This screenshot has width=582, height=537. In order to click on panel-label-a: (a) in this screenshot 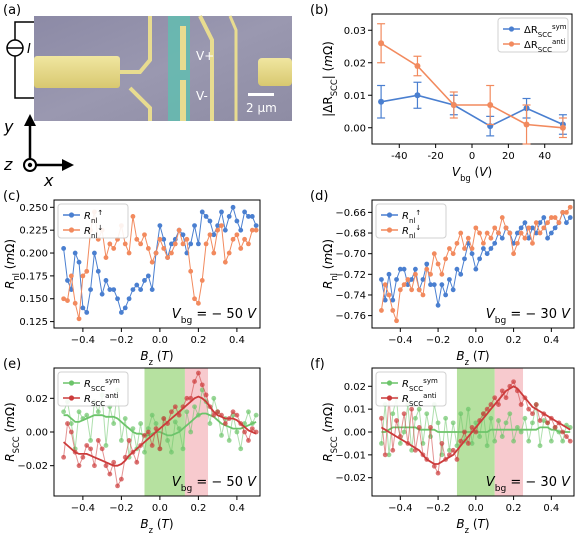, I will do `click(12, 10)`.